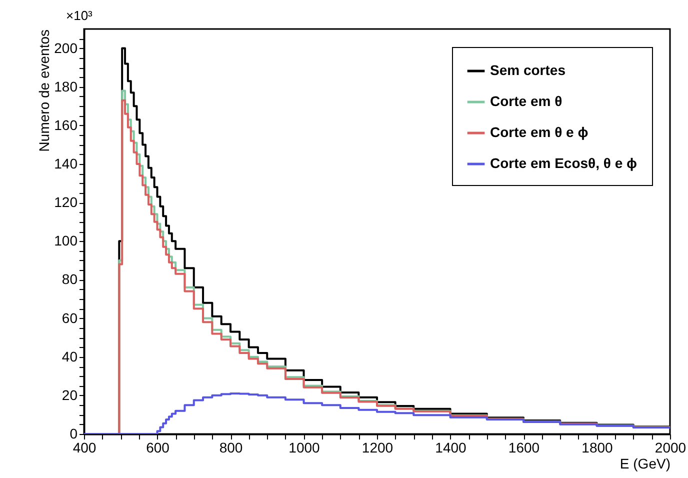 The image size is (688, 478). What do you see at coordinates (66, 240) in the screenshot?
I see `y-tick-label: 100` at bounding box center [66, 240].